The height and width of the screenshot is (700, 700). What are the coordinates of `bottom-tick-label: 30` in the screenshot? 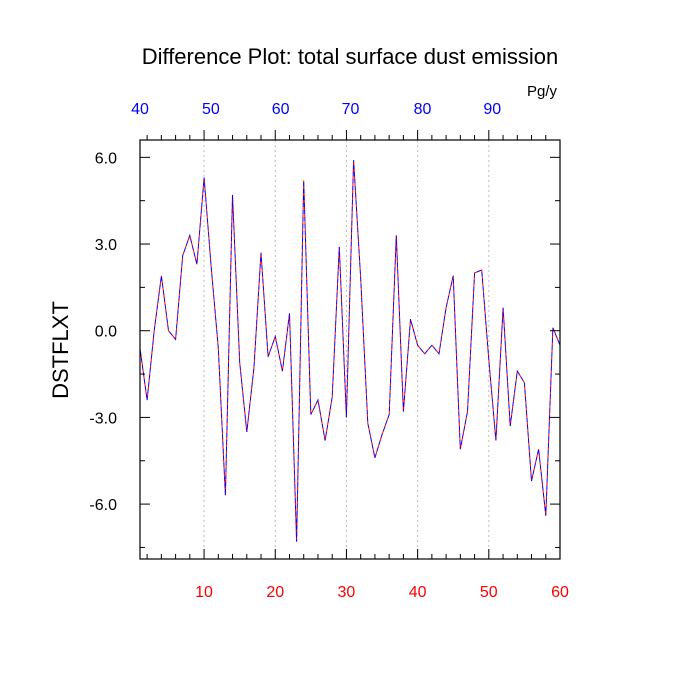 It's located at (347, 592).